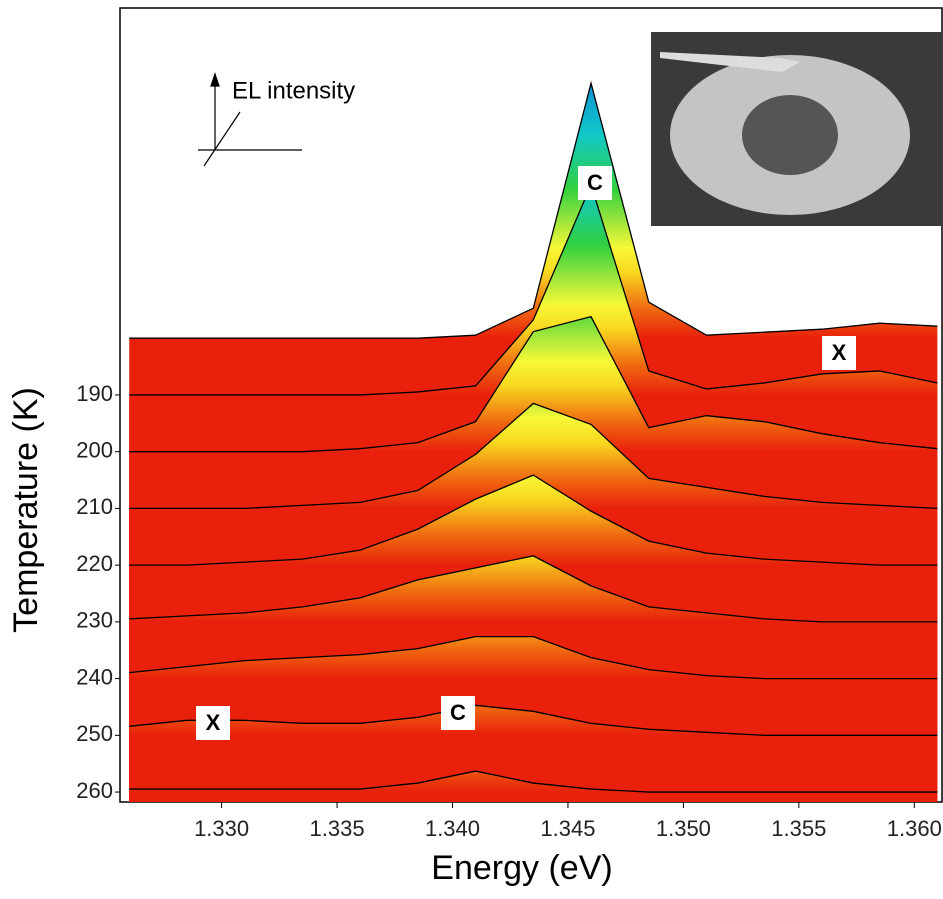  What do you see at coordinates (94, 506) in the screenshot?
I see `y-tick-label: 210` at bounding box center [94, 506].